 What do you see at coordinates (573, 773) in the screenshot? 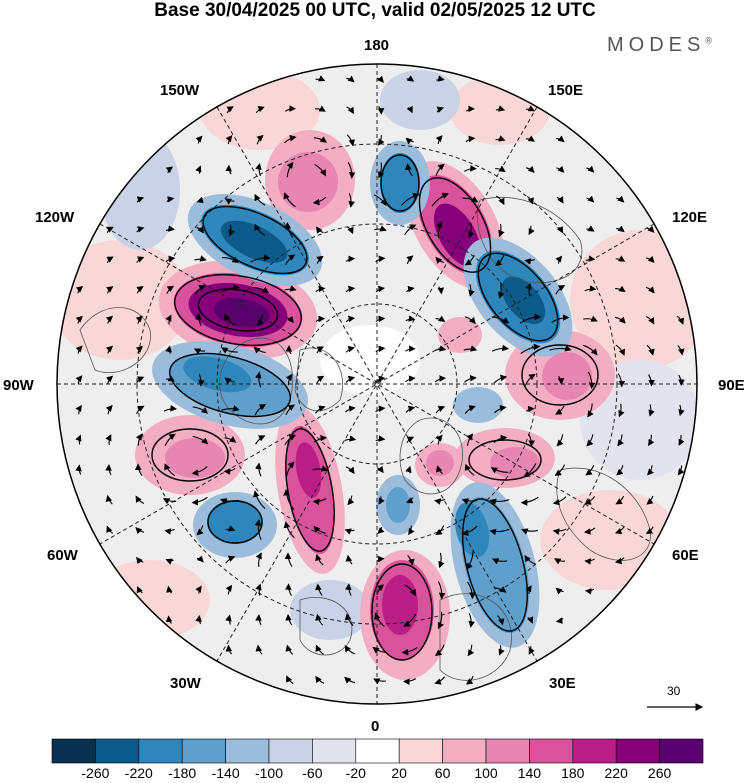
I see `colorbar-tick-label: 180` at bounding box center [573, 773].